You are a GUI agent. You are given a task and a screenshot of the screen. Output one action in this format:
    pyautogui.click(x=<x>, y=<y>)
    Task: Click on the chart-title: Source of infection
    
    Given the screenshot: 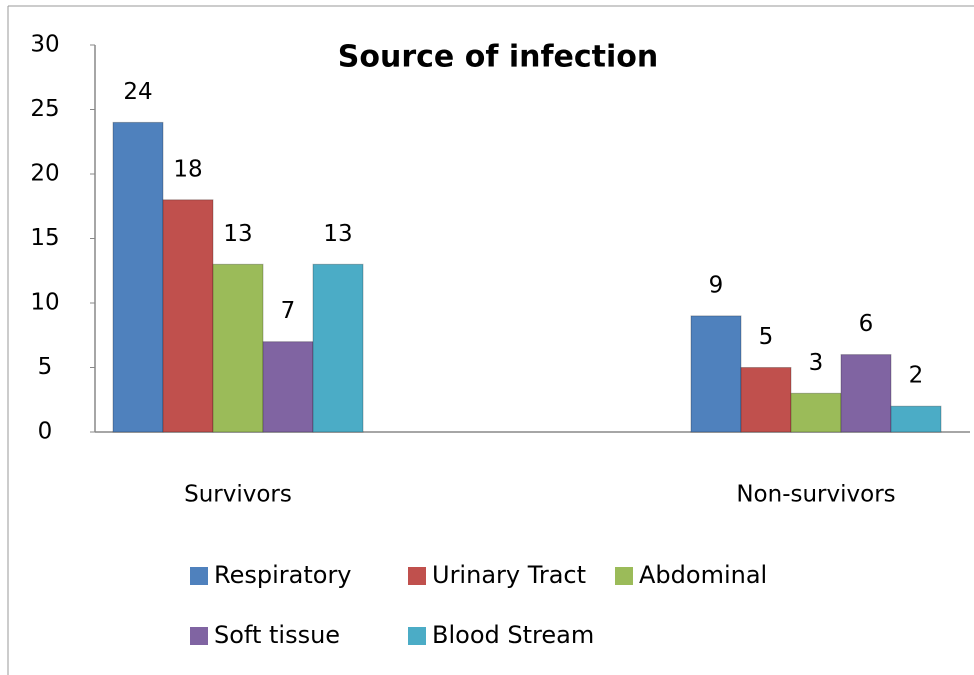 What is the action you would take?
    pyautogui.click(x=498, y=57)
    